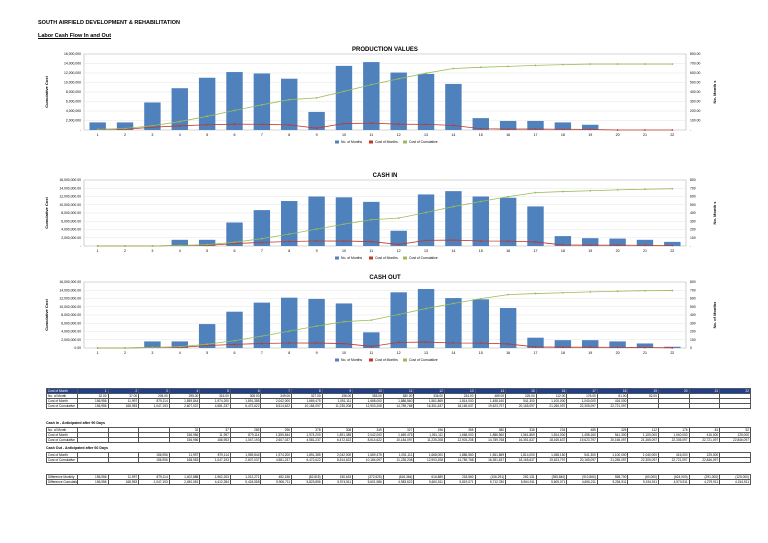  I want to click on x-tick-label: 6, so click(235, 353).